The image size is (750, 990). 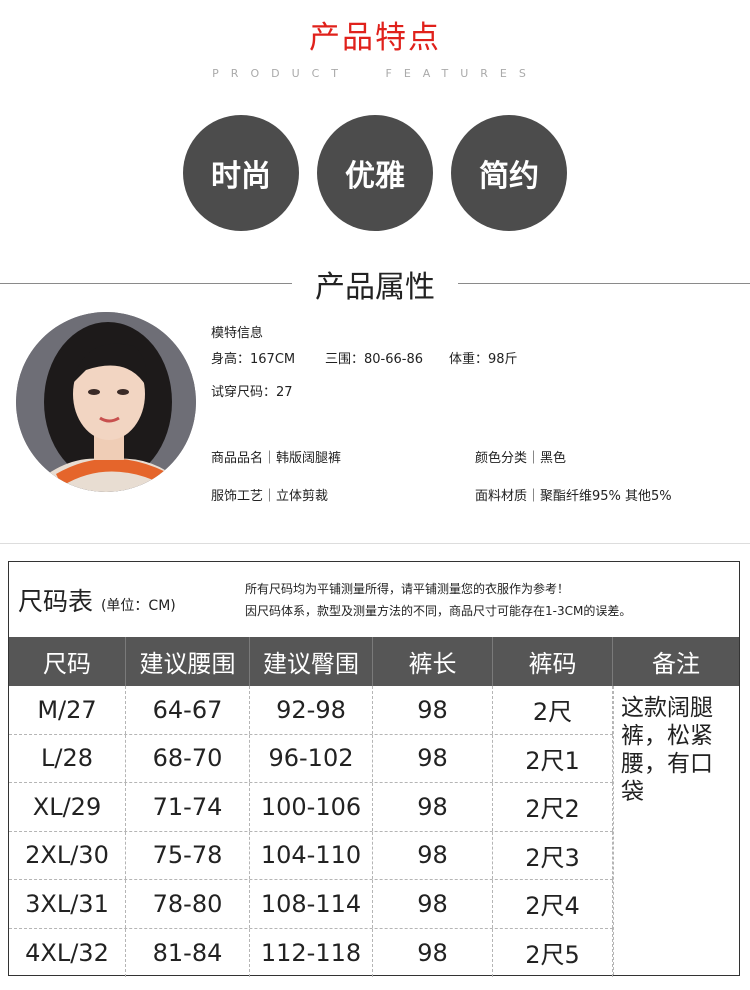 What do you see at coordinates (573, 496) in the screenshot?
I see `product-material: 面料材质｜聚酯纤维95% 其他5%` at bounding box center [573, 496].